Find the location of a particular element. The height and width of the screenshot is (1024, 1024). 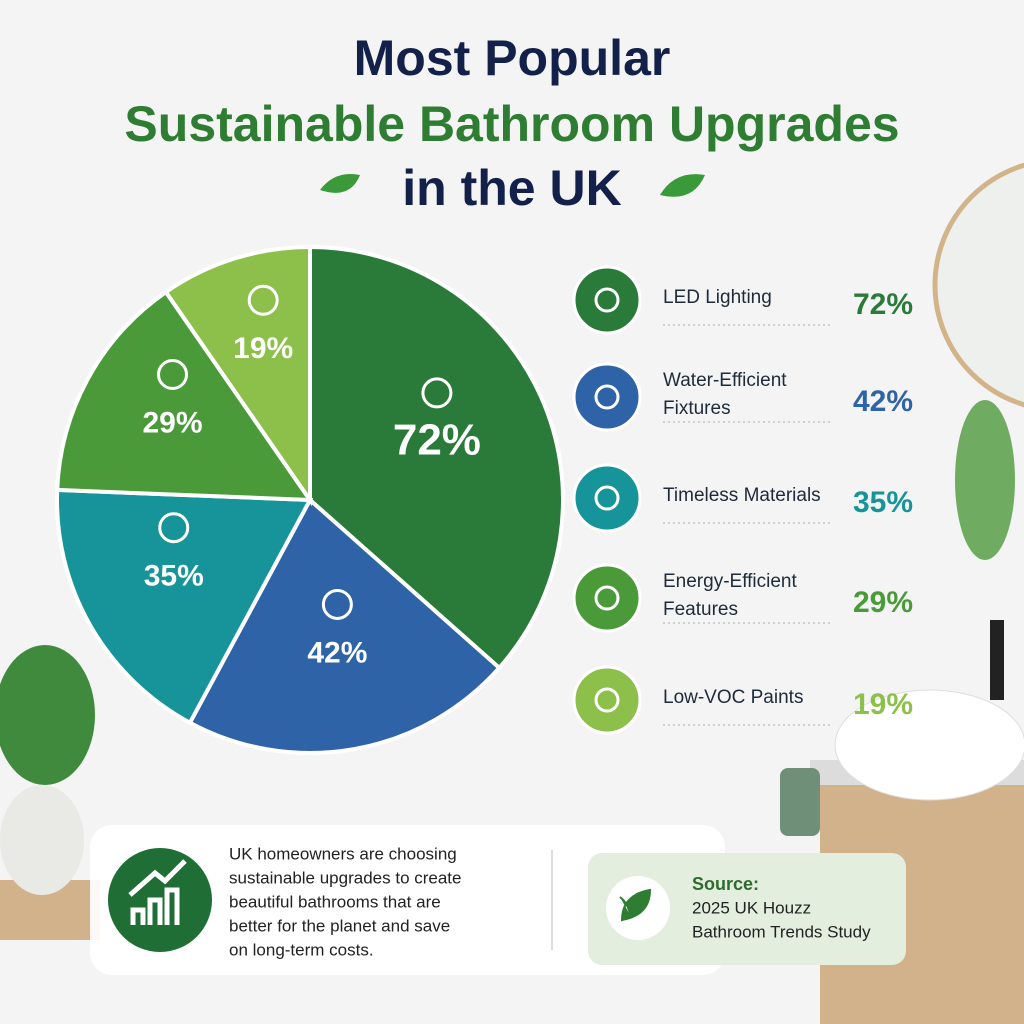

soap-bottle is located at coordinates (800, 802).